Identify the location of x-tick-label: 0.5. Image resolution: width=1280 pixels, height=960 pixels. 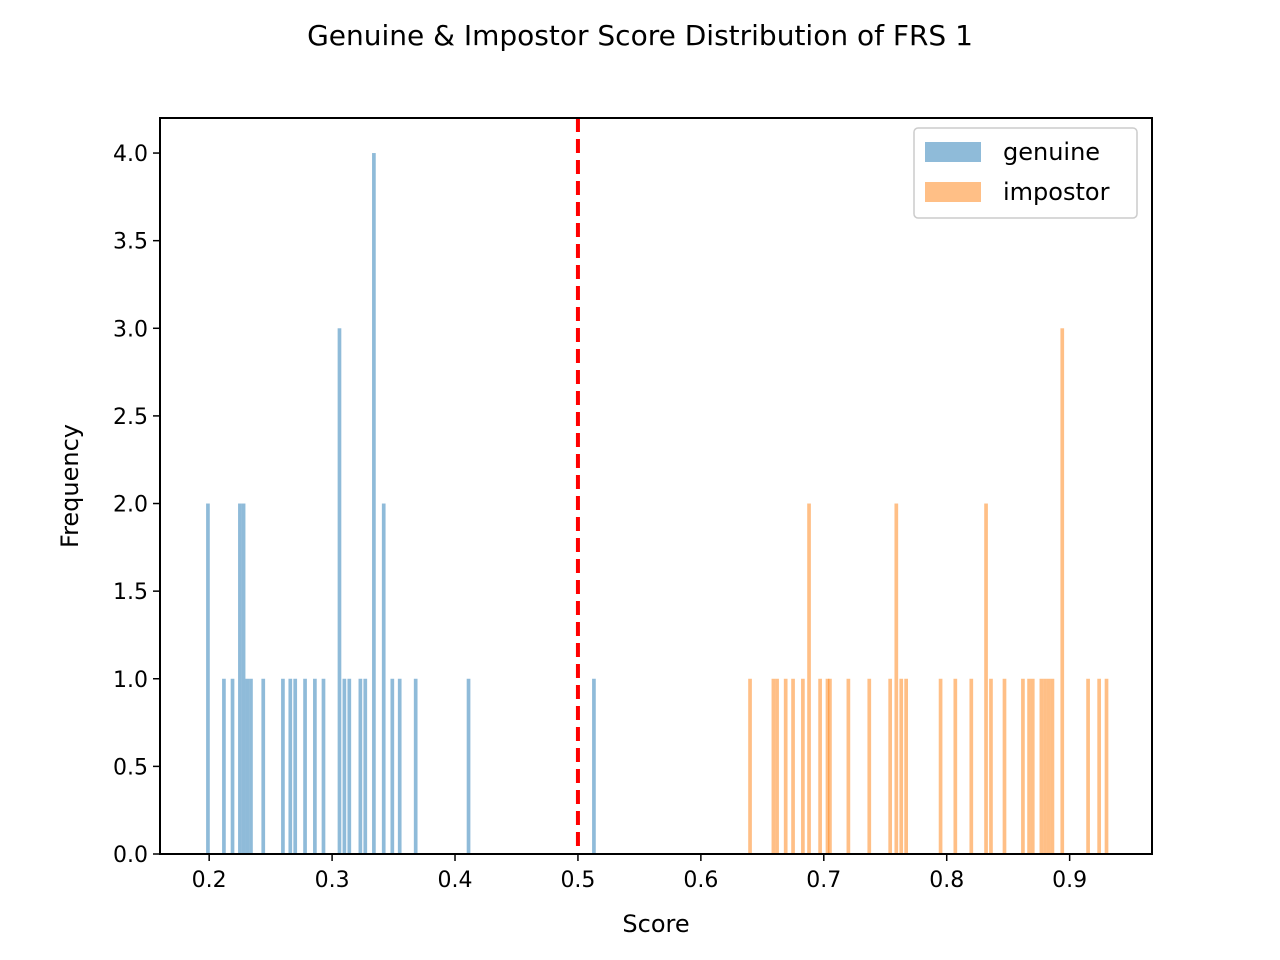
(577, 880).